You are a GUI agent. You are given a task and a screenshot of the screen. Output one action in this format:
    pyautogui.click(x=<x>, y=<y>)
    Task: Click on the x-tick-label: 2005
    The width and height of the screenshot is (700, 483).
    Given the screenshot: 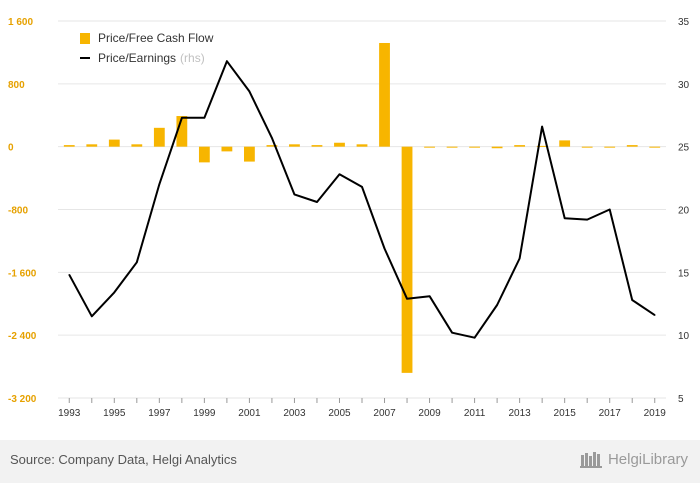 What is the action you would take?
    pyautogui.click(x=339, y=413)
    